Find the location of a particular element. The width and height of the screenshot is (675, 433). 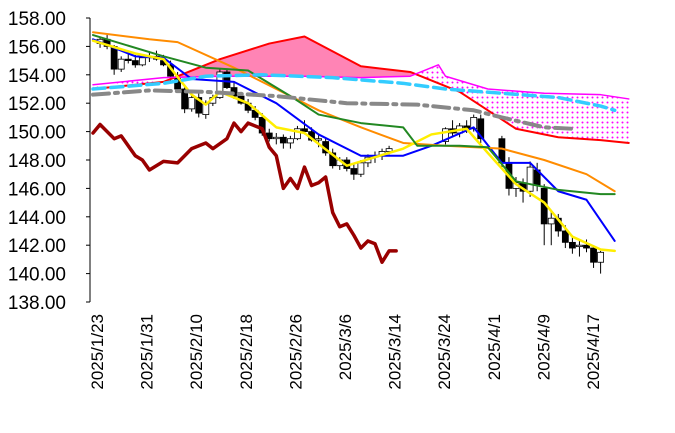

y-tick-label: 152.00 is located at coordinates (37, 104).